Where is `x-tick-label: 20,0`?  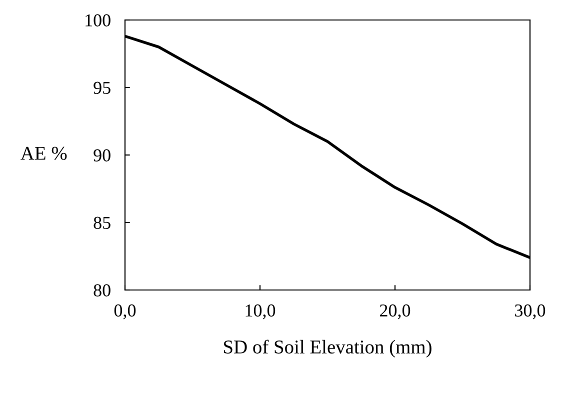 x-tick-label: 20,0 is located at coordinates (395, 312).